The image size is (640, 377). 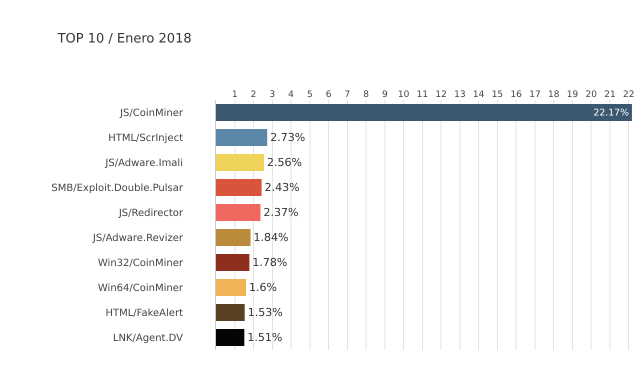 I want to click on y-tick-label: JS/Redirector, so click(x=151, y=213).